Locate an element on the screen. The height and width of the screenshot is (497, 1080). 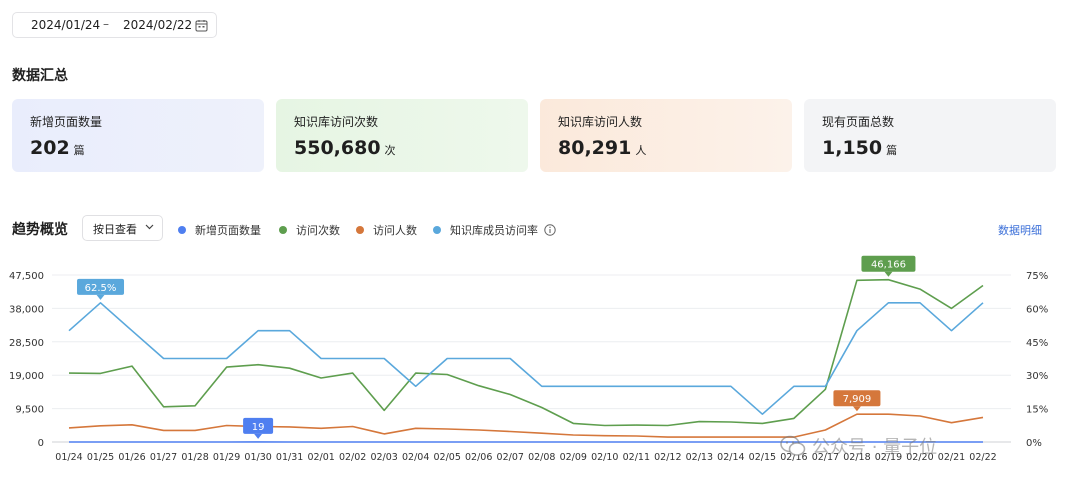
y-right-tick-label: 45% is located at coordinates (1037, 343).